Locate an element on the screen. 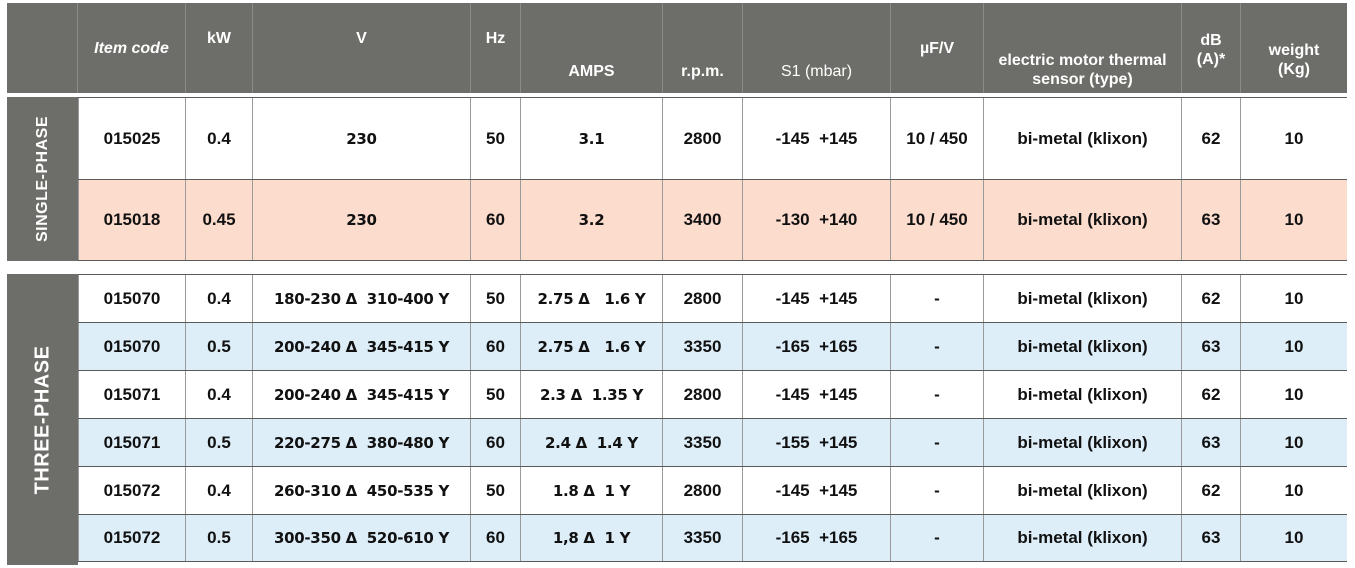 Image resolution: width=1355 pixels, height=568 pixels. group-label-single-phase: SINGLE-PHASE is located at coordinates (42, 179).